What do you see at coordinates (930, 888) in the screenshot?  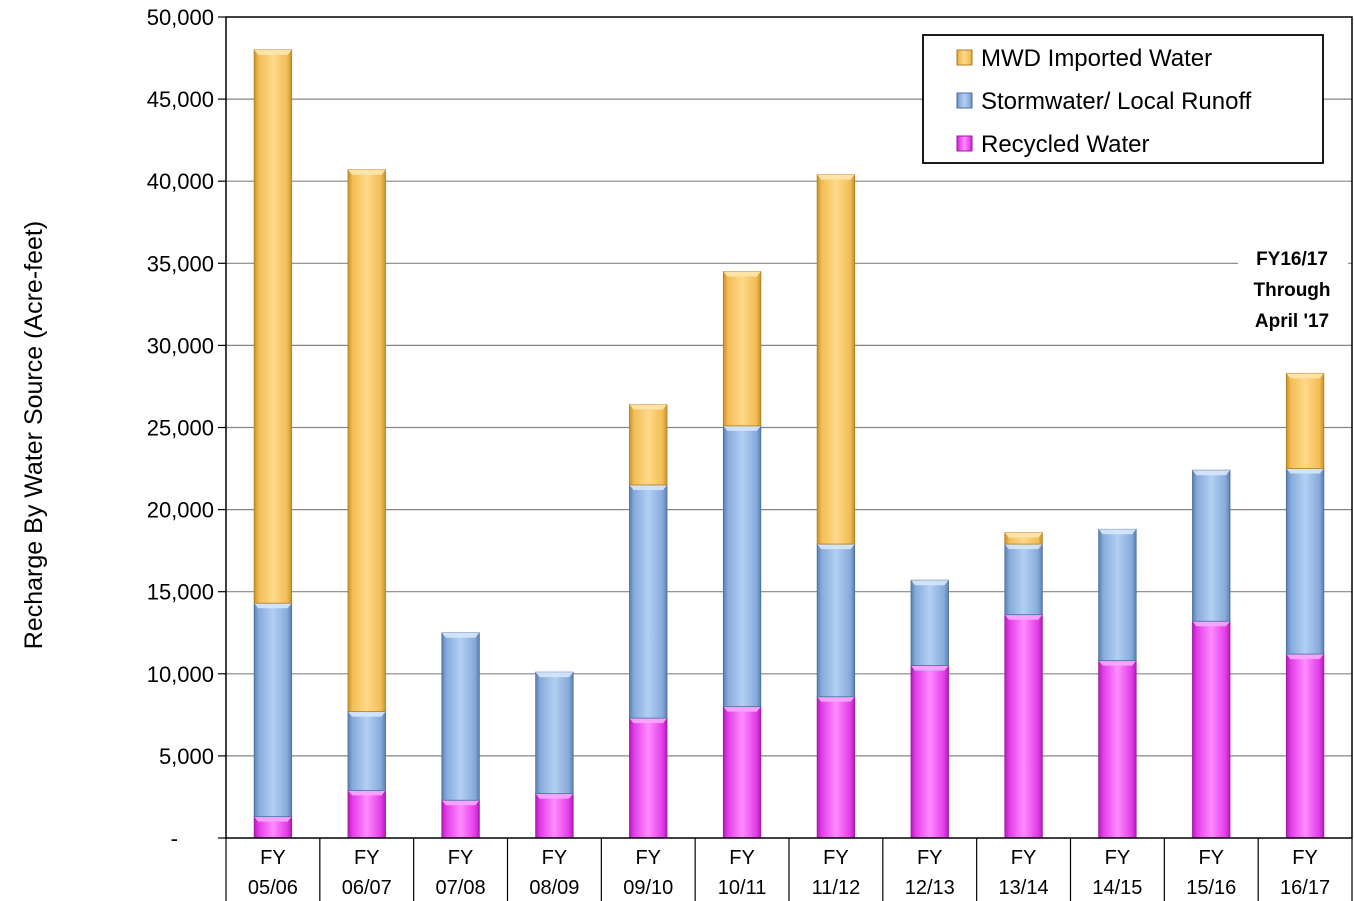 I see `x-category-label: 12/13` at bounding box center [930, 888].